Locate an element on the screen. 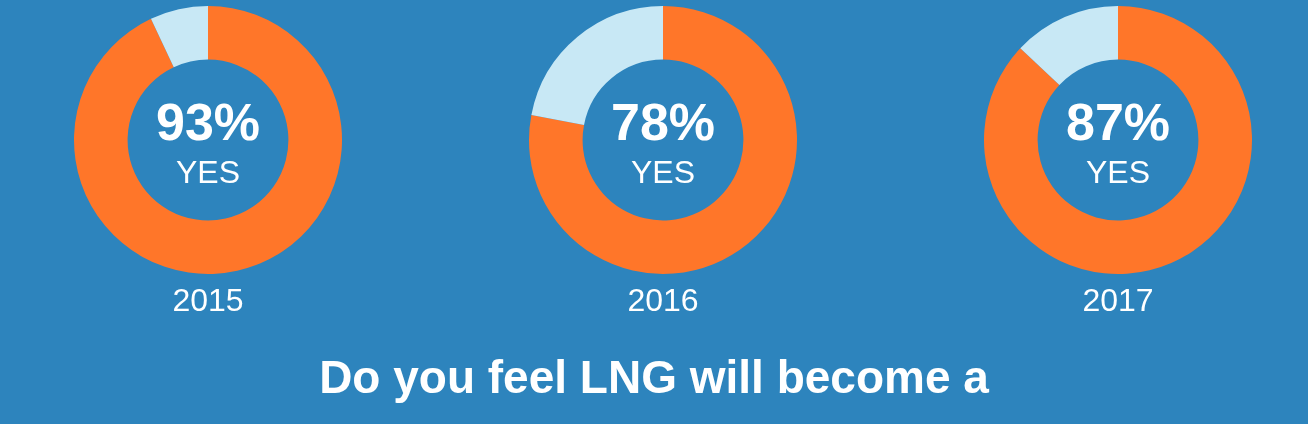 The width and height of the screenshot is (1308, 424). text: 2015 is located at coordinates (208, 300).